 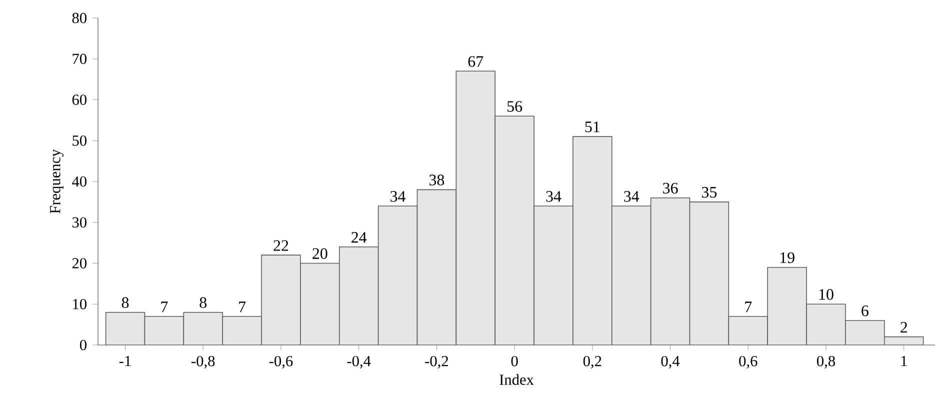 What do you see at coordinates (476, 61) in the screenshot?
I see `data-label: 67` at bounding box center [476, 61].